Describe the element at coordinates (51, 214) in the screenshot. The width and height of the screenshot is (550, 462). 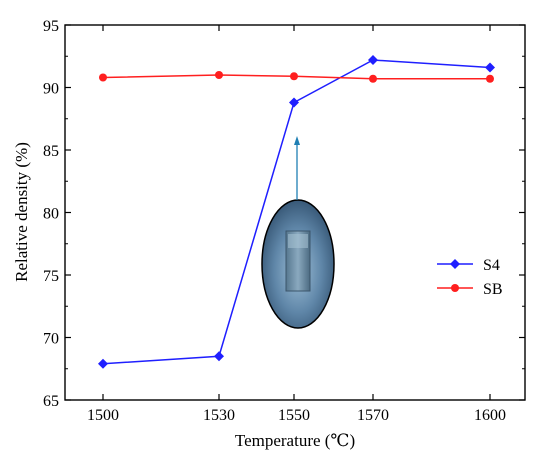
I see `y-tick-label: 80` at that location.